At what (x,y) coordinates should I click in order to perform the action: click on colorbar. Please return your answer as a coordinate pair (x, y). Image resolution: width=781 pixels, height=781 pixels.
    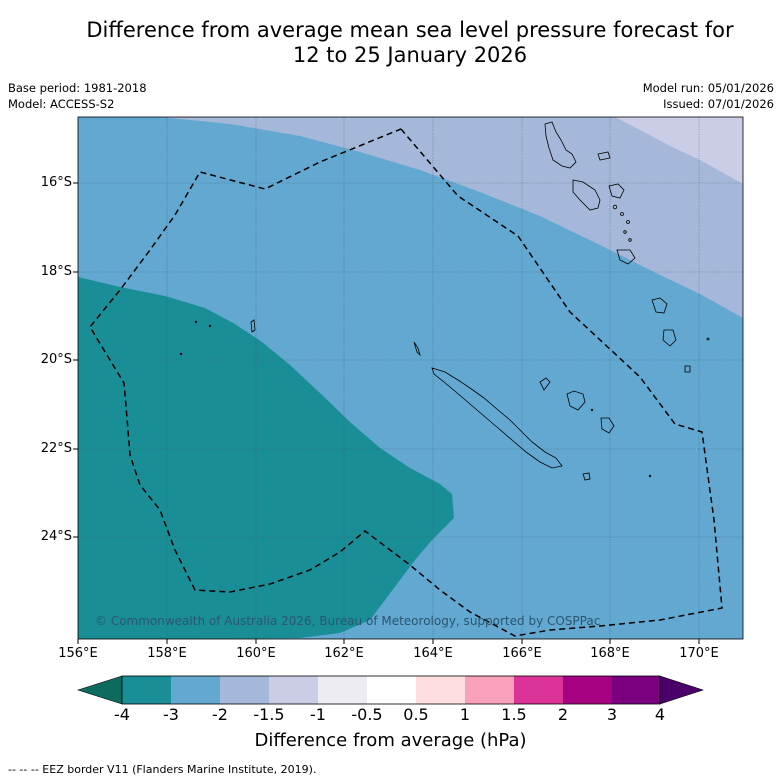
    Looking at the image, I should click on (390, 690).